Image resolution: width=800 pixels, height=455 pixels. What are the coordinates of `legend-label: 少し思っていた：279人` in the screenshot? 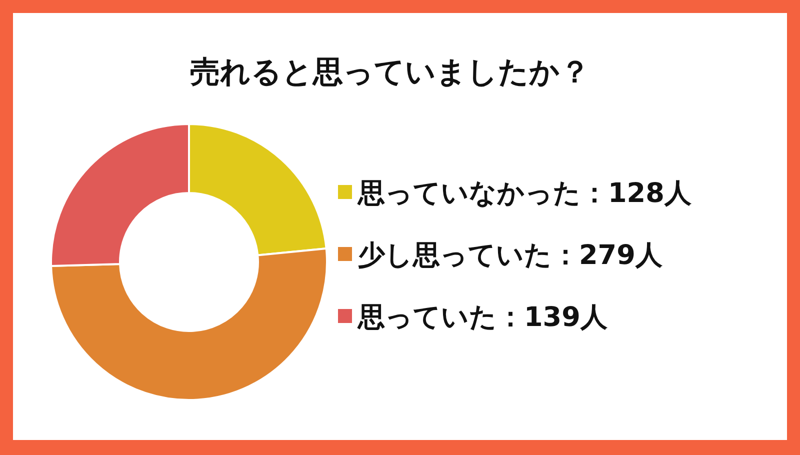 It's located at (511, 255).